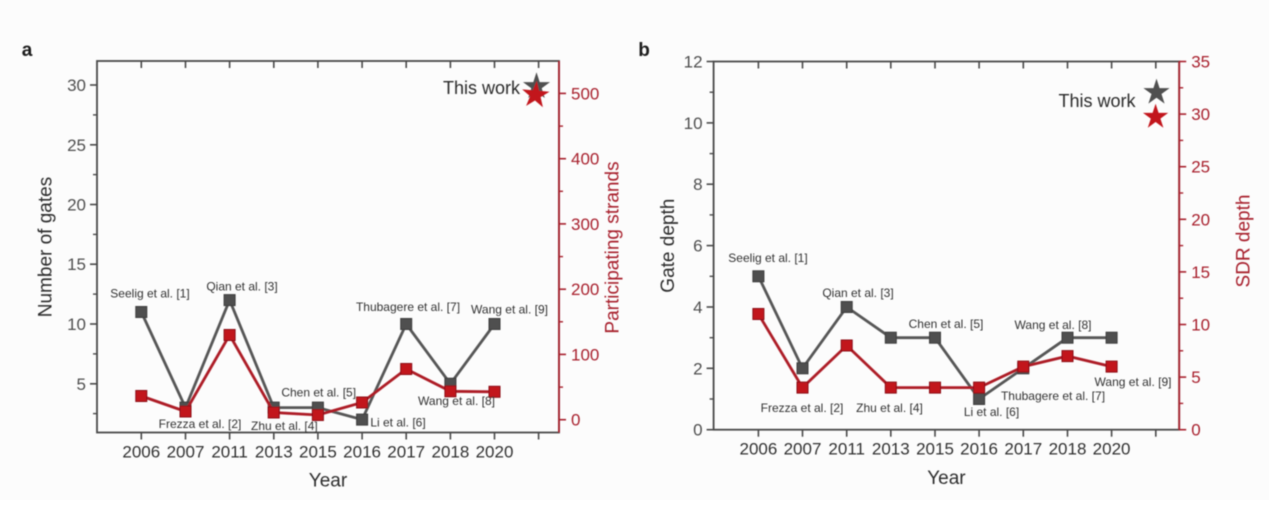 The width and height of the screenshot is (1269, 505). Describe the element at coordinates (693, 62) in the screenshot. I see `svg-text: 12` at that location.